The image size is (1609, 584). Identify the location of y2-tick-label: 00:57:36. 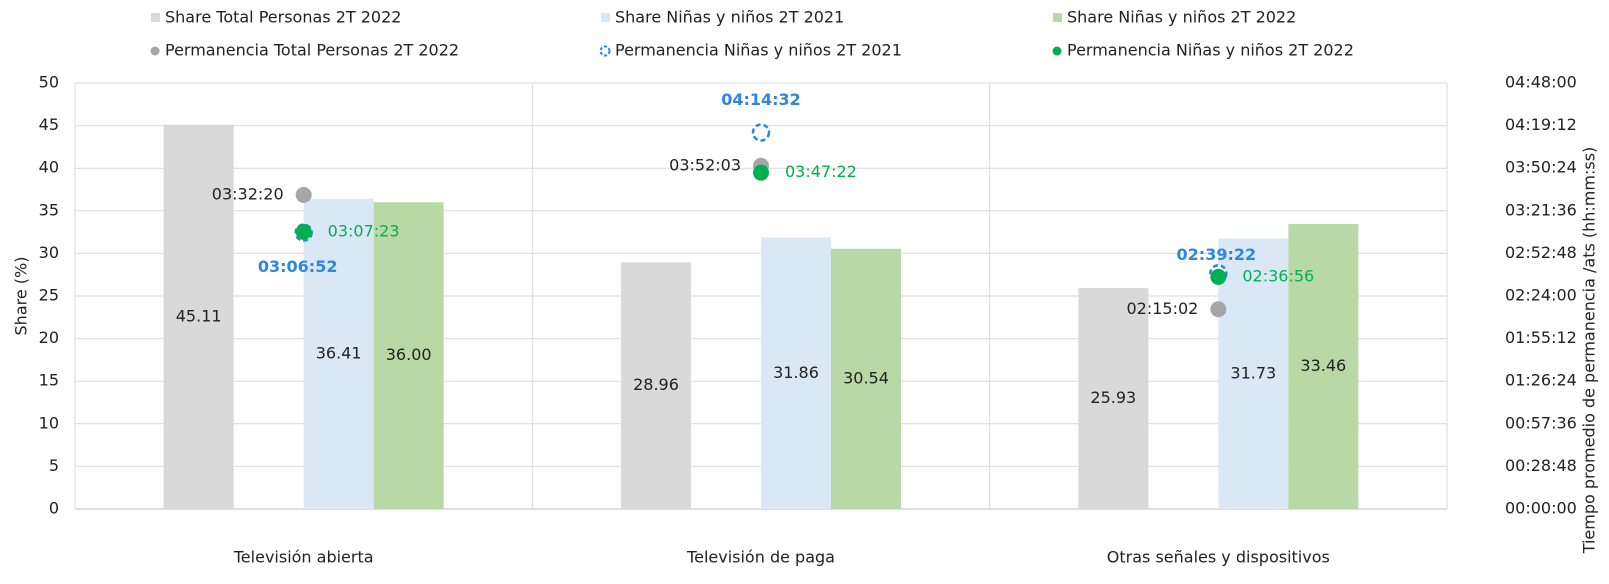
(1541, 422).